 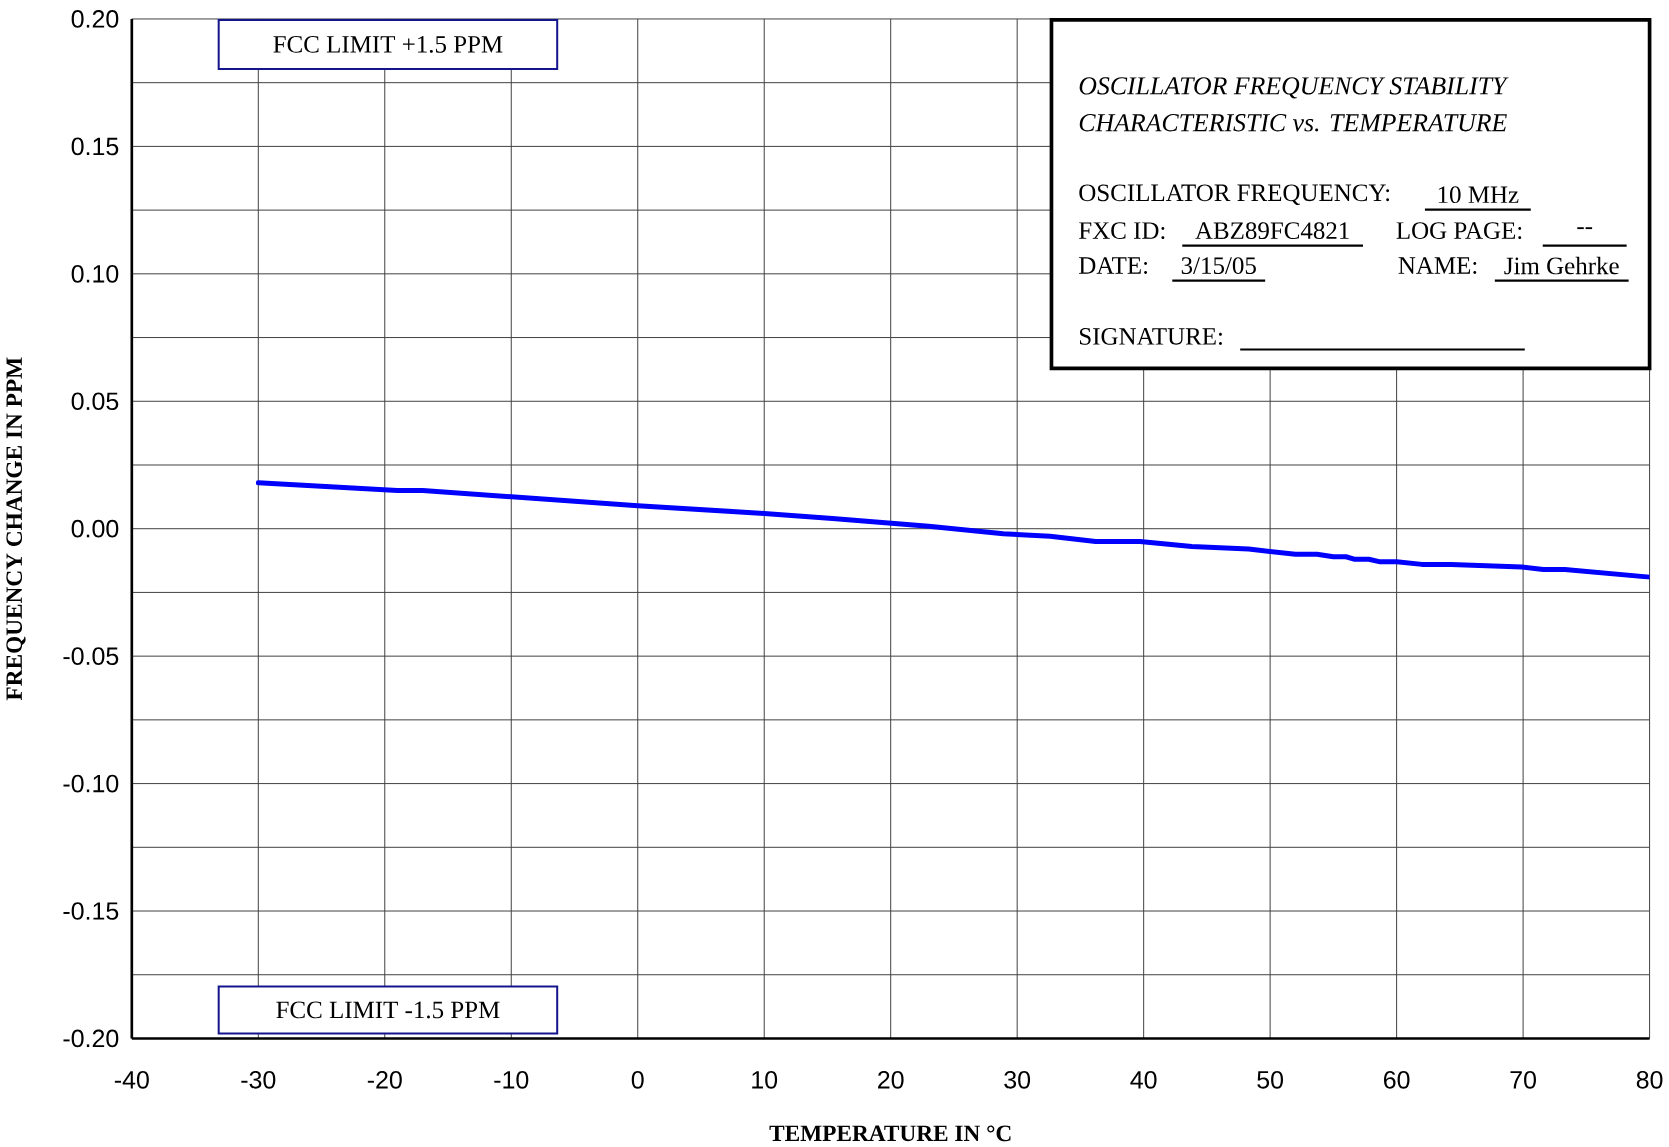 What do you see at coordinates (1478, 194) in the screenshot?
I see `annotation: 10 MHz` at bounding box center [1478, 194].